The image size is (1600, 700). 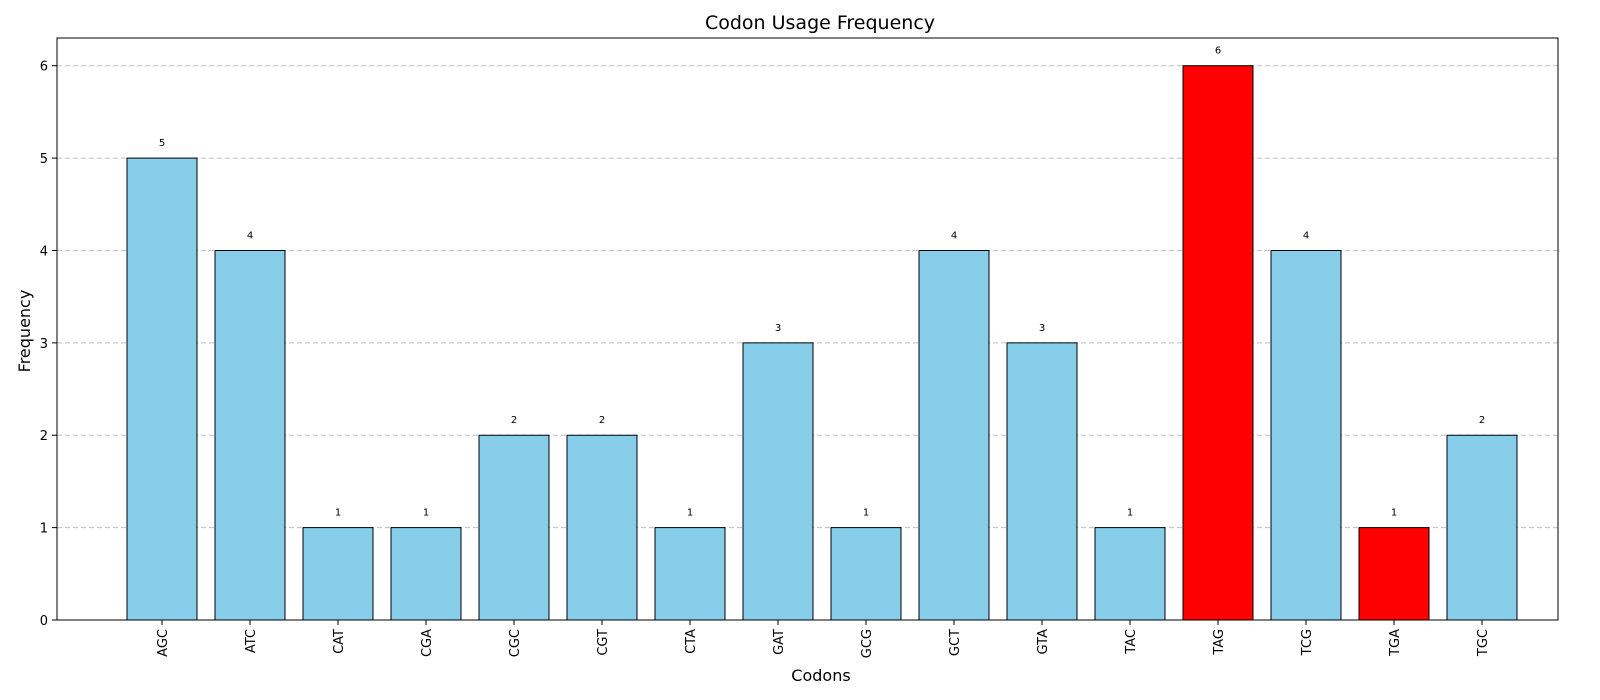 What do you see at coordinates (162, 389) in the screenshot?
I see `bar-agc` at bounding box center [162, 389].